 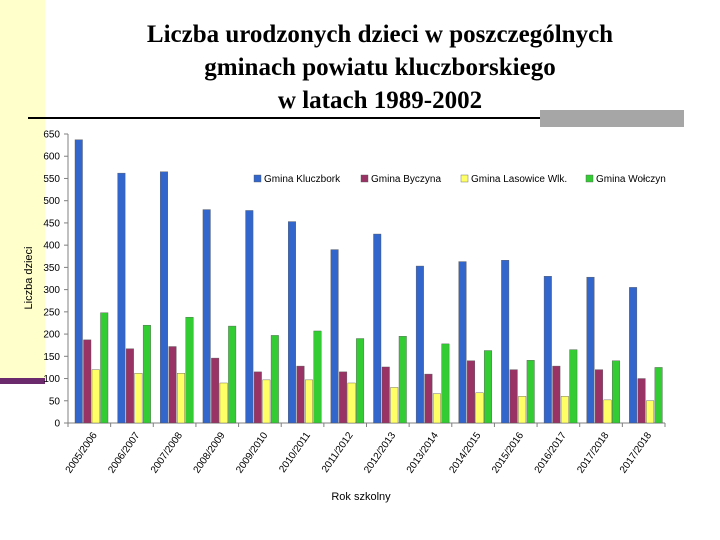 I want to click on y-tick-label: 50, so click(x=55, y=401).